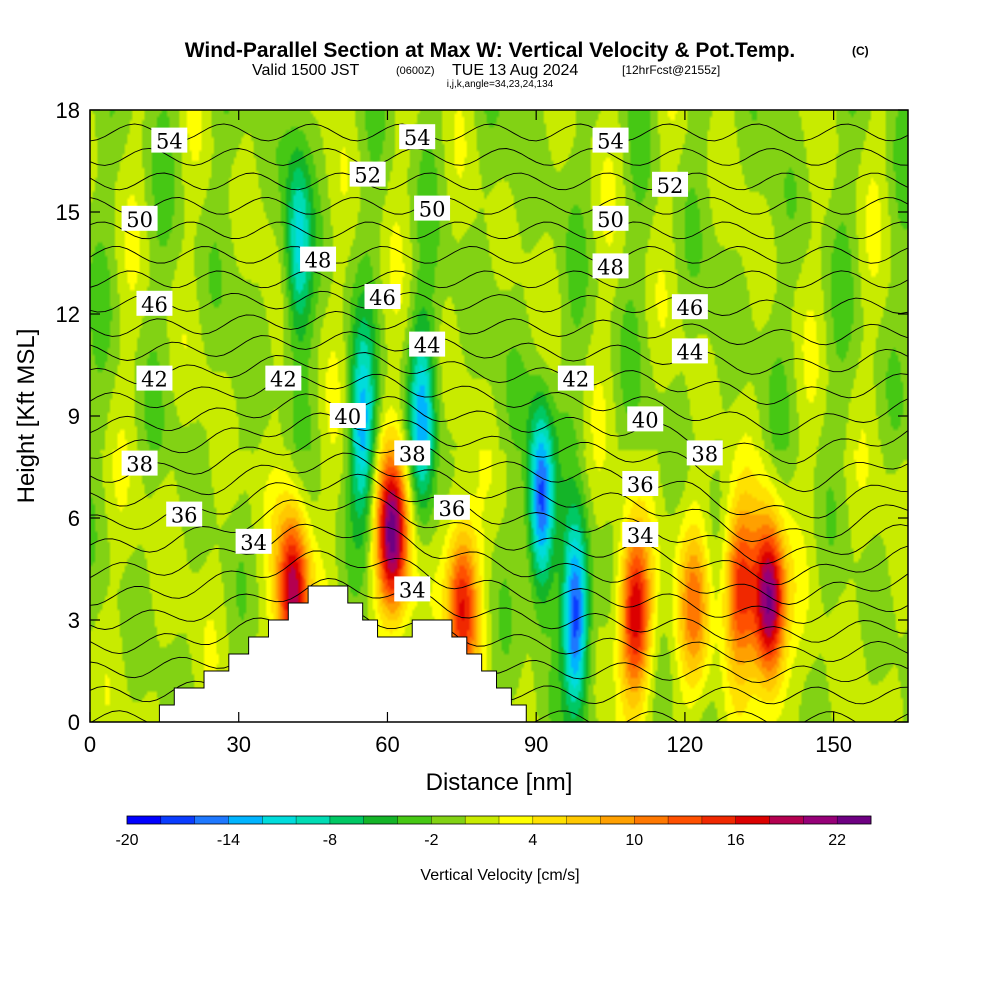 This screenshot has height=1000, width=1000. Describe the element at coordinates (575, 380) in the screenshot. I see `isentrope-label: 42` at that location.